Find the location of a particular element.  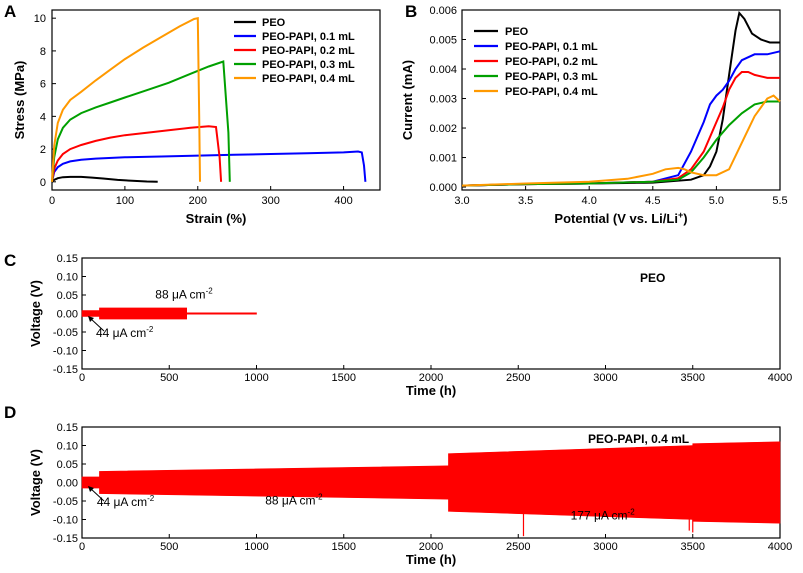

panel-d-annotation-1-sup: -2 is located at coordinates (320, 497).